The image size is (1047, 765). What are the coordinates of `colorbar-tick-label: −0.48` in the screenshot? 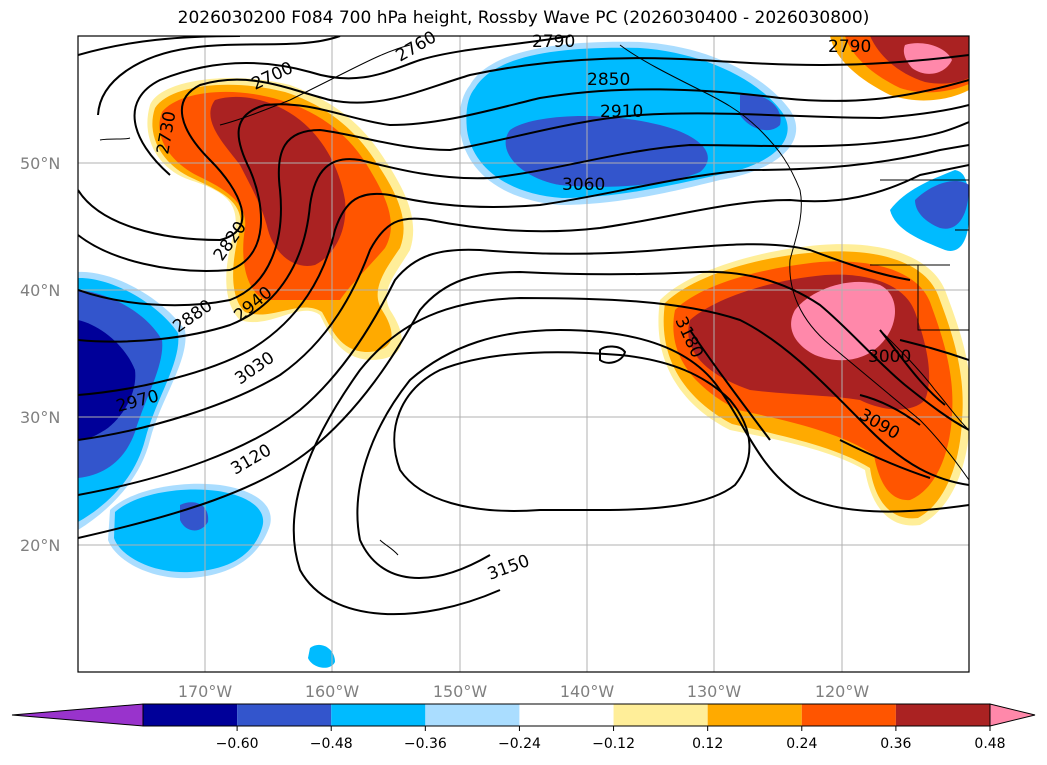 It's located at (331, 744).